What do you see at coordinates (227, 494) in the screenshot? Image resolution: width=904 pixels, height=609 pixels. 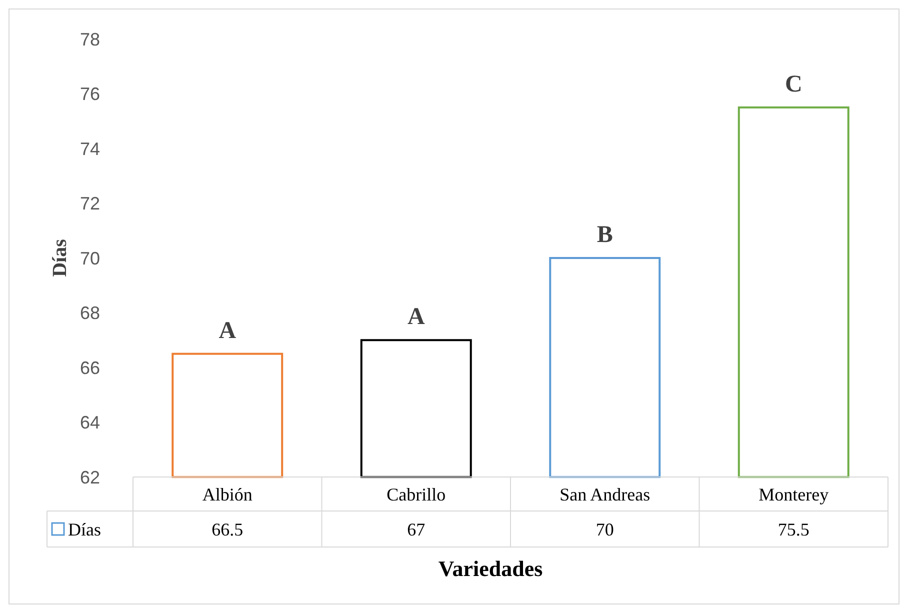 I see `x-tick-label: Albión` at bounding box center [227, 494].